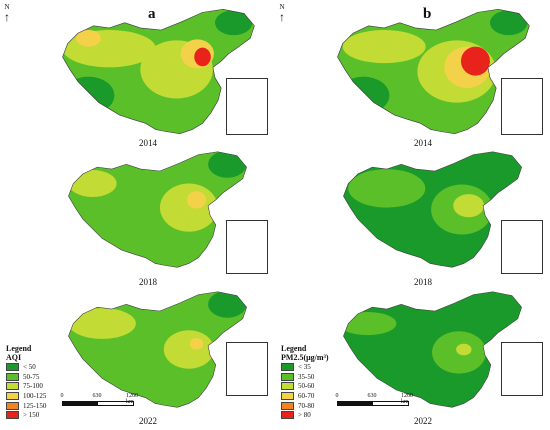  Describe the element at coordinates (158, 71) in the screenshot. I see `map-aqi-2014` at that location.